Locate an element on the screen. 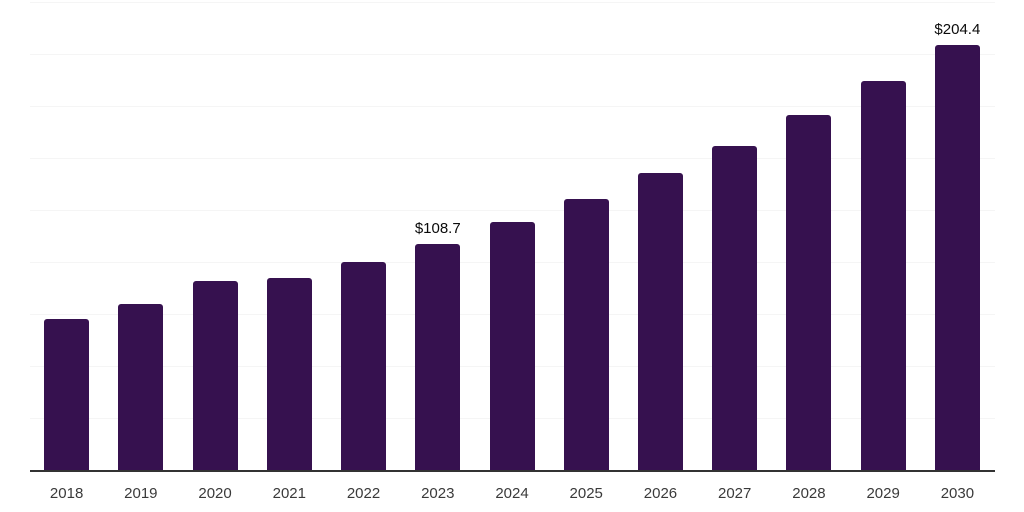  x-tick-label-2029: 2029 is located at coordinates (883, 493).